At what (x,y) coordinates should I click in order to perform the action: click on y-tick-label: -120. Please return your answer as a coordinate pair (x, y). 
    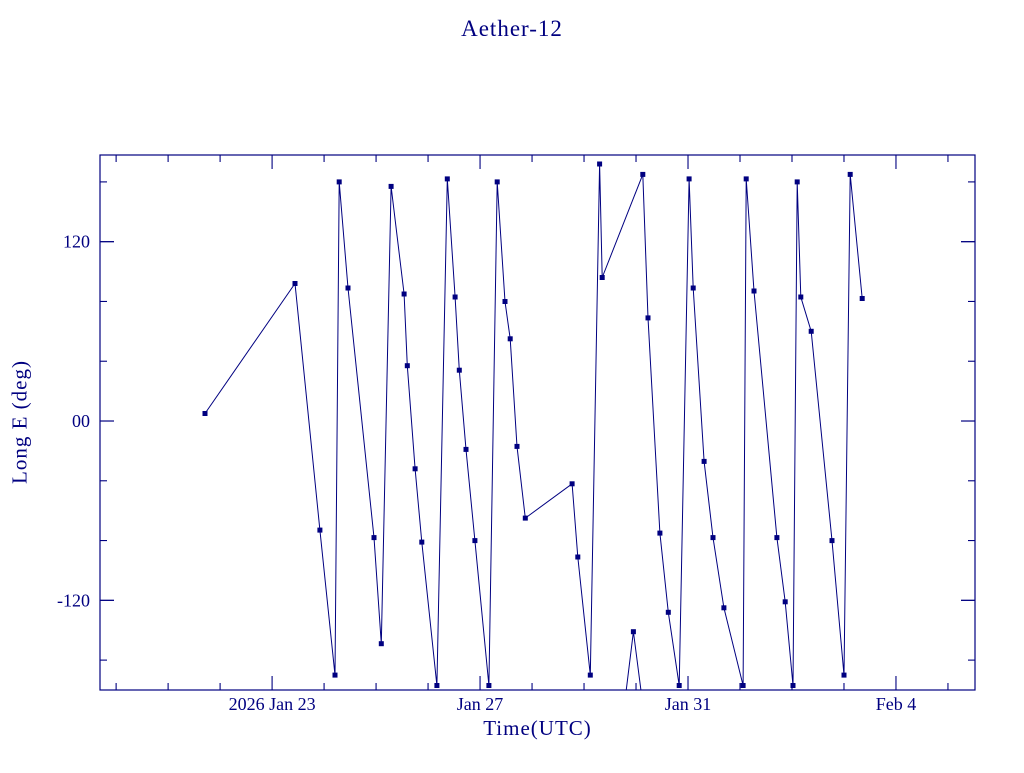
    Looking at the image, I should click on (73, 600).